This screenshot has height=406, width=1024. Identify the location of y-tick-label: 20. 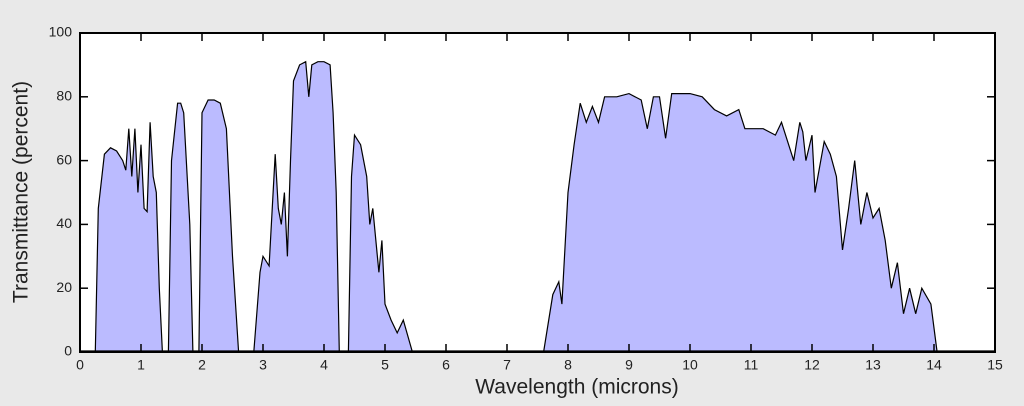
(64, 287).